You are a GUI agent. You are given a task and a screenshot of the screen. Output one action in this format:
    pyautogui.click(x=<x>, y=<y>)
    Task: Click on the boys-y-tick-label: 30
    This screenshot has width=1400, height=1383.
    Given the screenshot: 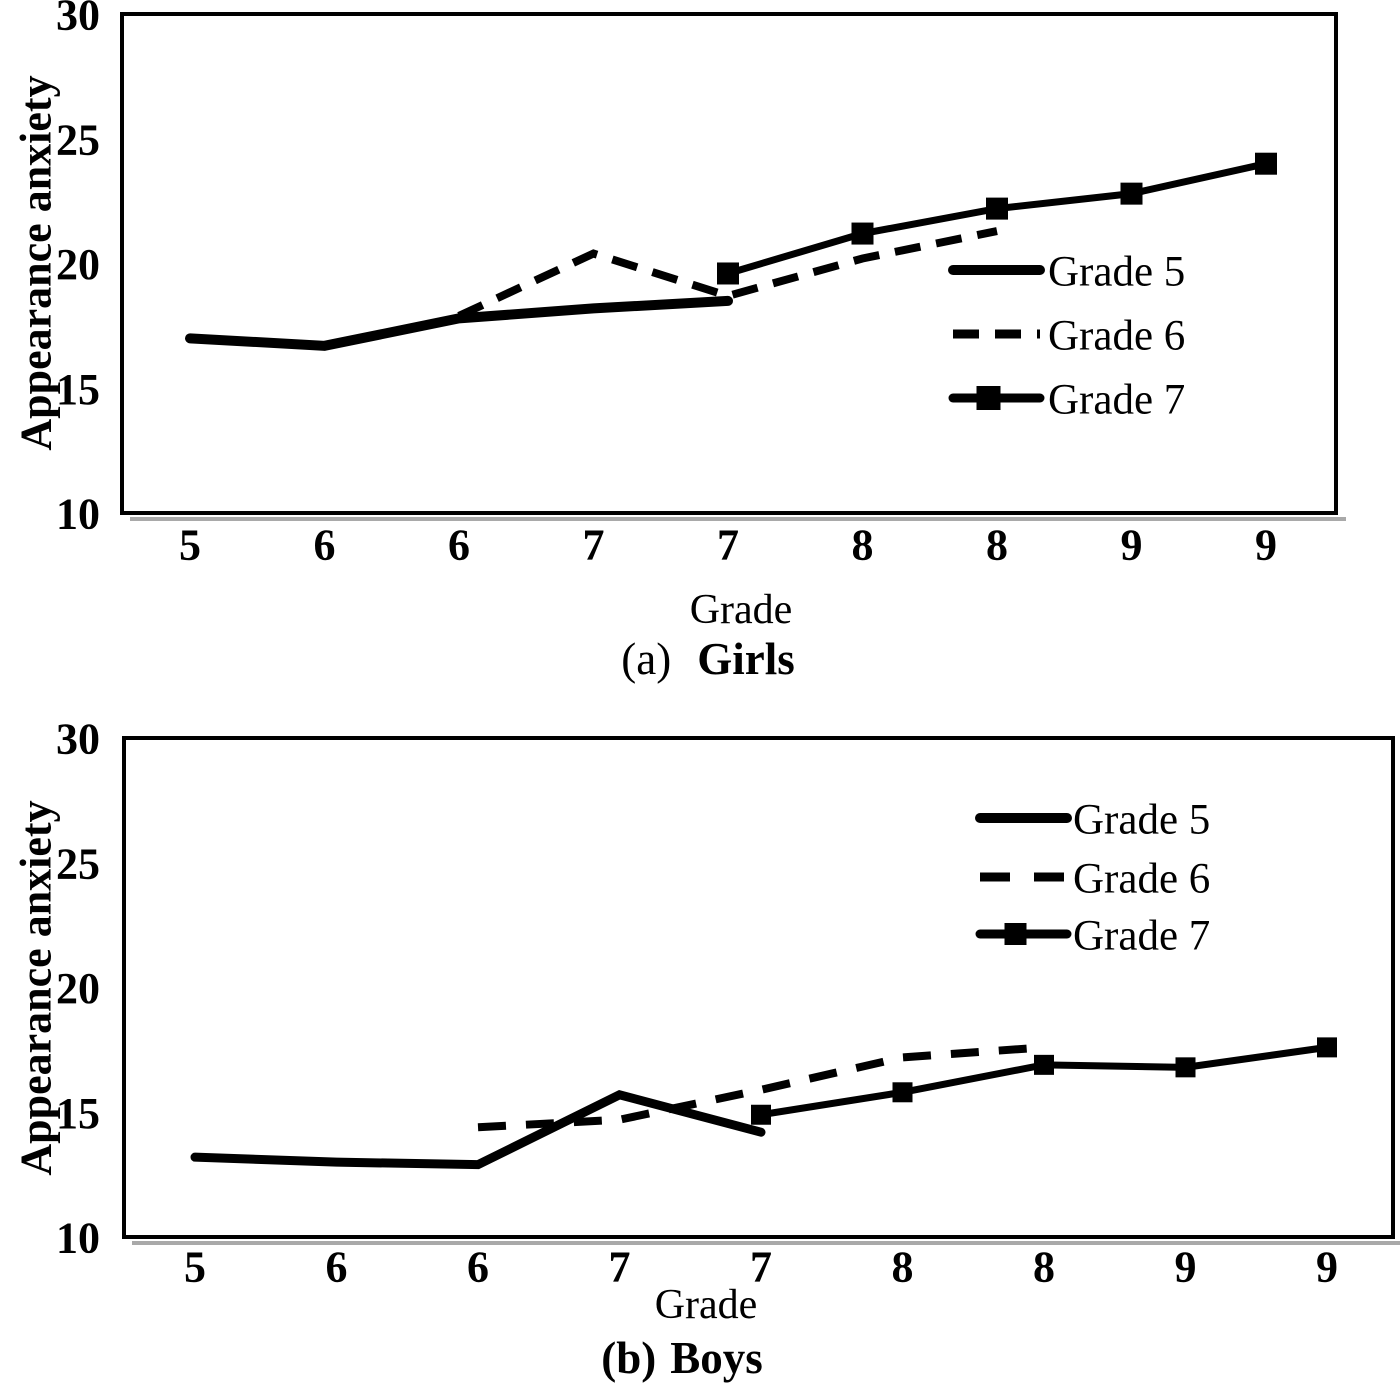 What is the action you would take?
    pyautogui.click(x=78, y=739)
    